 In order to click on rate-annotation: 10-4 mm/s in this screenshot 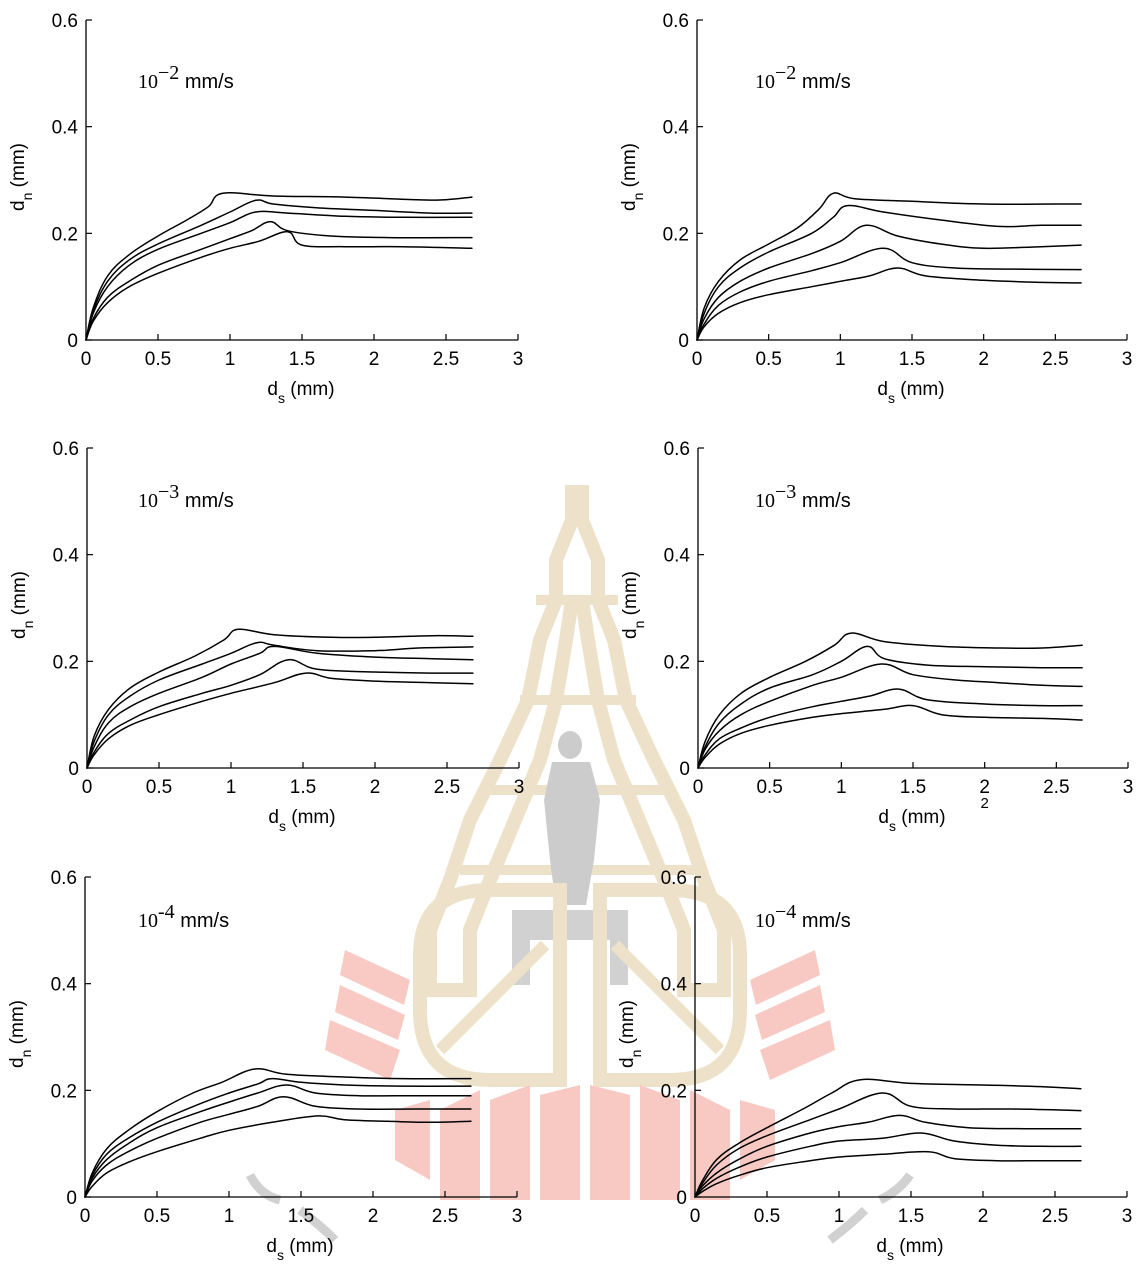, I will do `click(183, 916)`.